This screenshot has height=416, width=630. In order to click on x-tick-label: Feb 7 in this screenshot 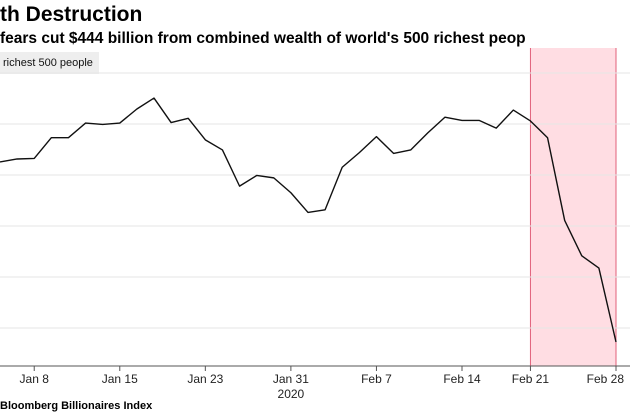, I will do `click(376, 379)`.